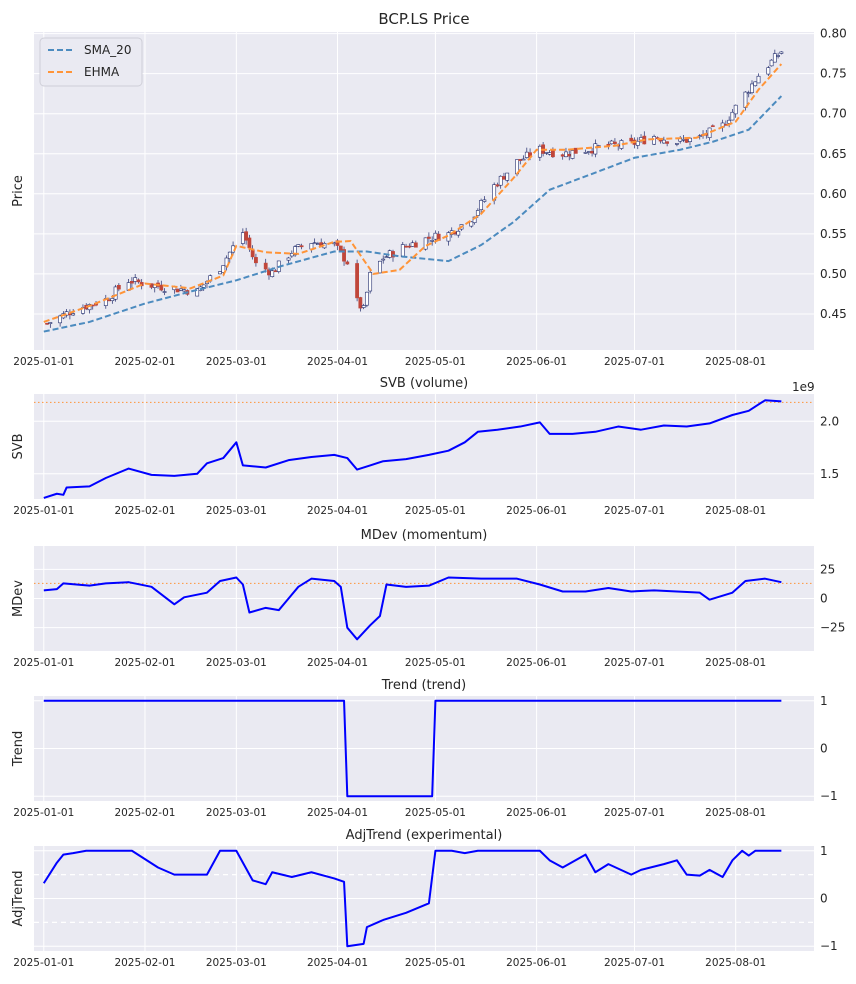  What do you see at coordinates (829, 474) in the screenshot?
I see `y-tick-label: 1.5` at bounding box center [829, 474].